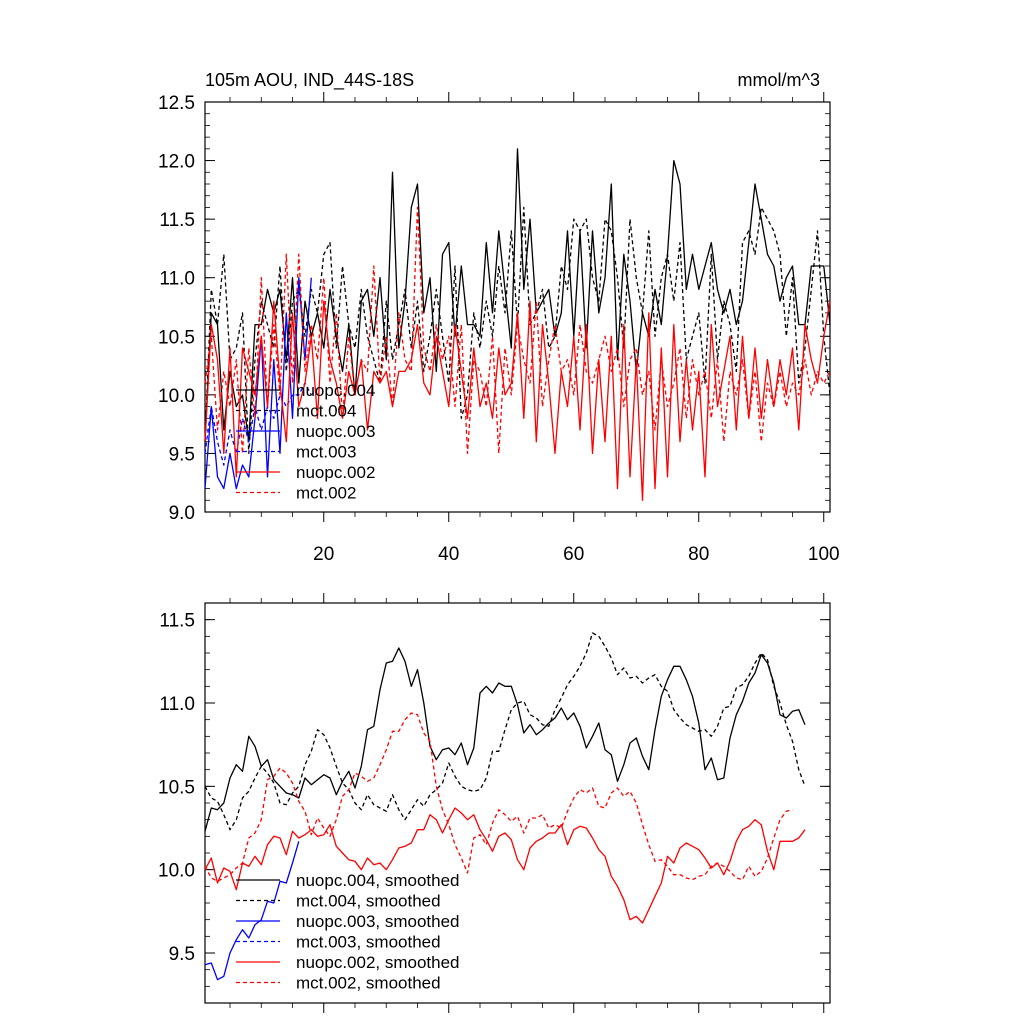  What do you see at coordinates (176, 162) in the screenshot?
I see `y-tick-label: 12.0` at bounding box center [176, 162].